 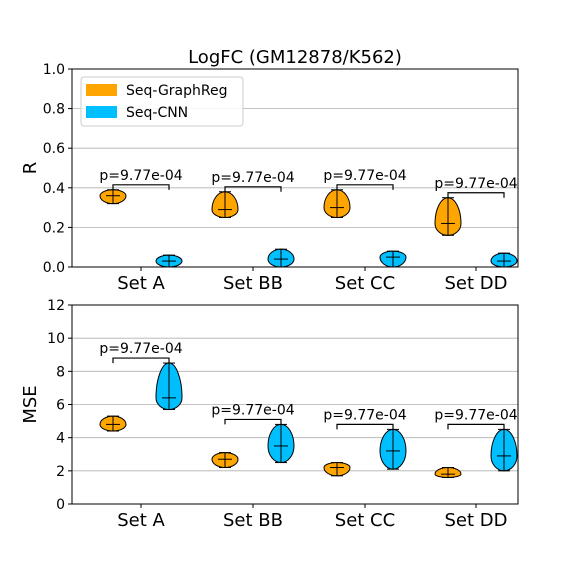 I want to click on legend-box, so click(x=162, y=101).